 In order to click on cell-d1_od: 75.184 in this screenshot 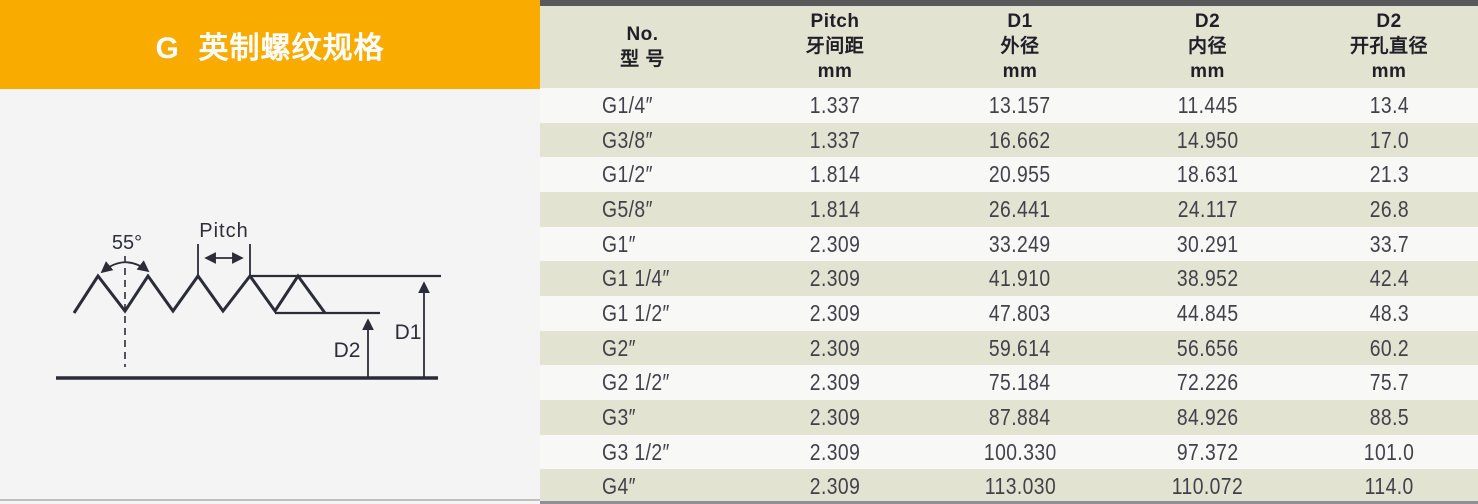, I will do `click(1020, 382)`.